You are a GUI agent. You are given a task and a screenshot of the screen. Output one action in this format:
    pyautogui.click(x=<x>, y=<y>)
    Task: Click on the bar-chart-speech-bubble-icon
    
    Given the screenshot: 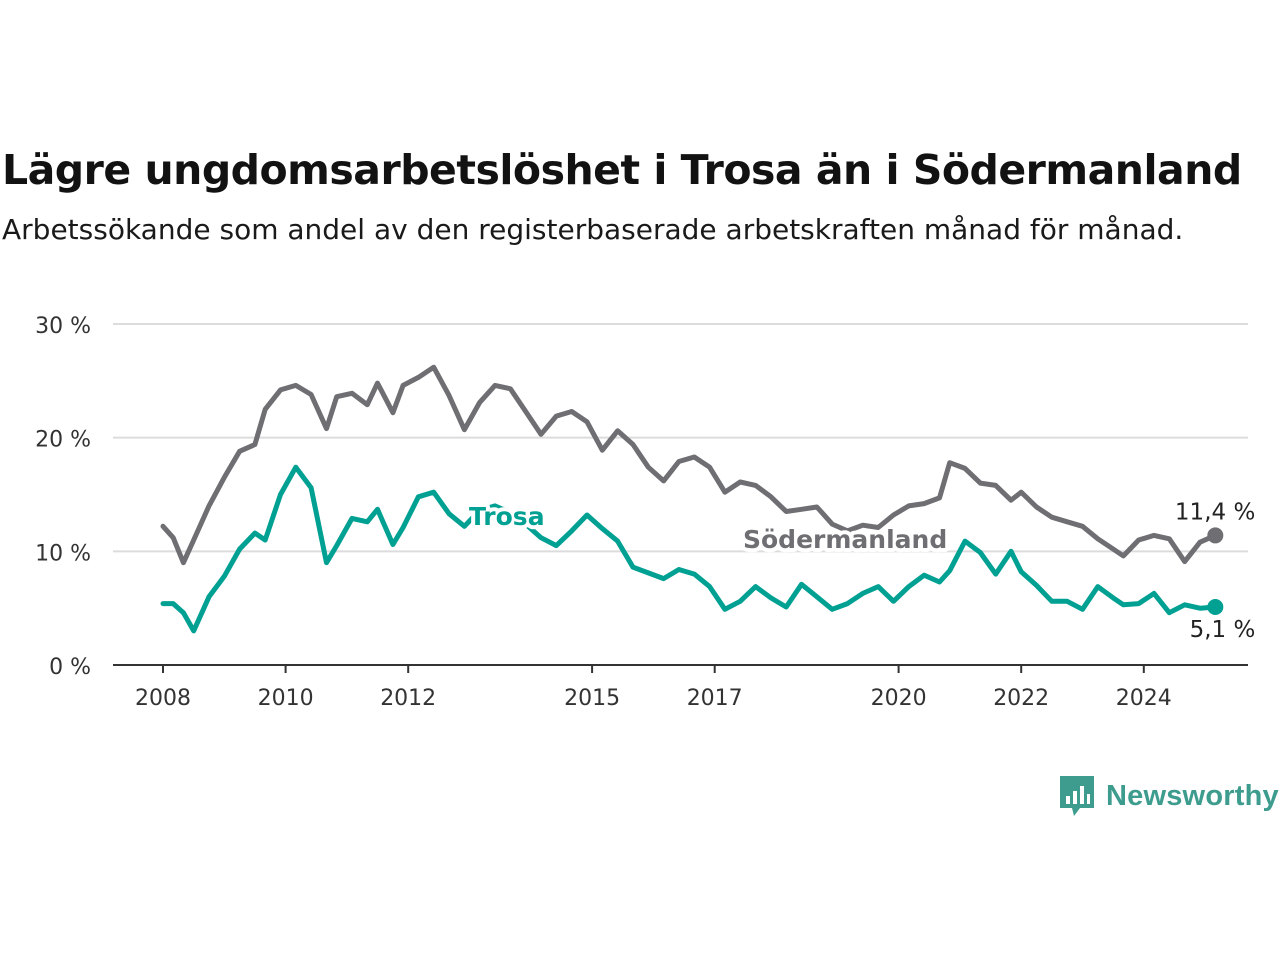 What is the action you would take?
    pyautogui.click(x=1077, y=796)
    